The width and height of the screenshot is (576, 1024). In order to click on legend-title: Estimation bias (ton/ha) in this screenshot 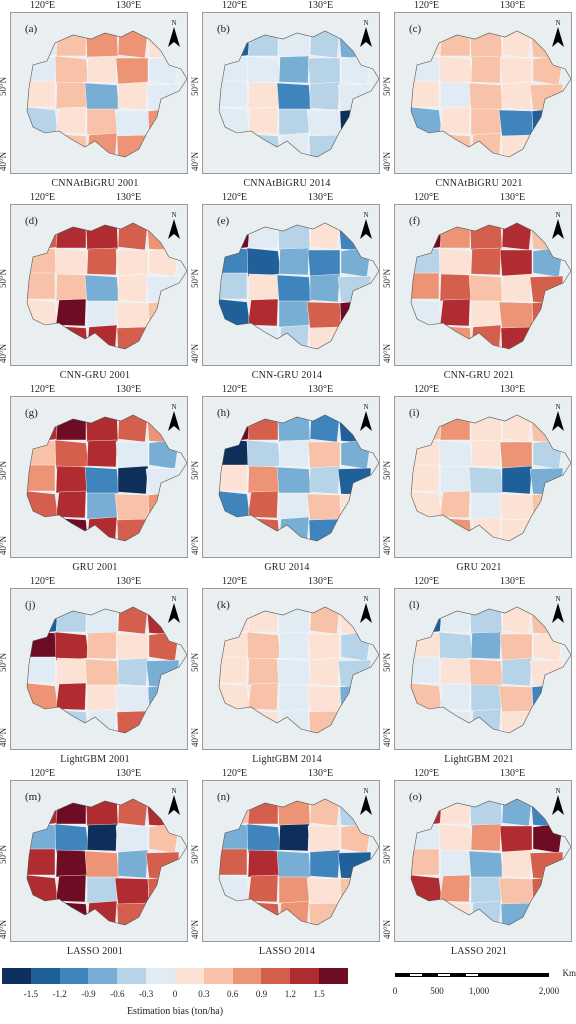, I will do `click(175, 1011)`.